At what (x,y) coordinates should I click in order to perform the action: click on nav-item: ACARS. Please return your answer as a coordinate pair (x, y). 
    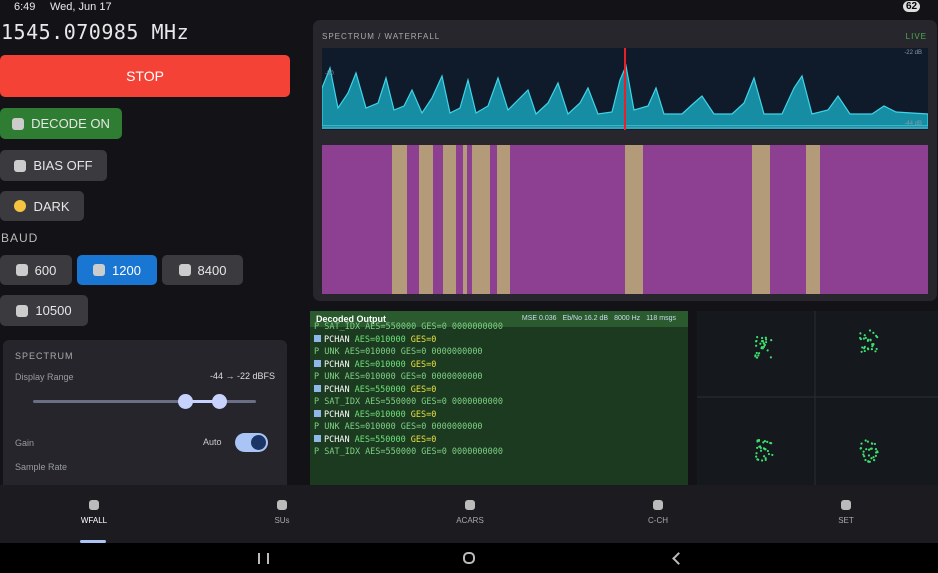
    Looking at the image, I should click on (470, 514).